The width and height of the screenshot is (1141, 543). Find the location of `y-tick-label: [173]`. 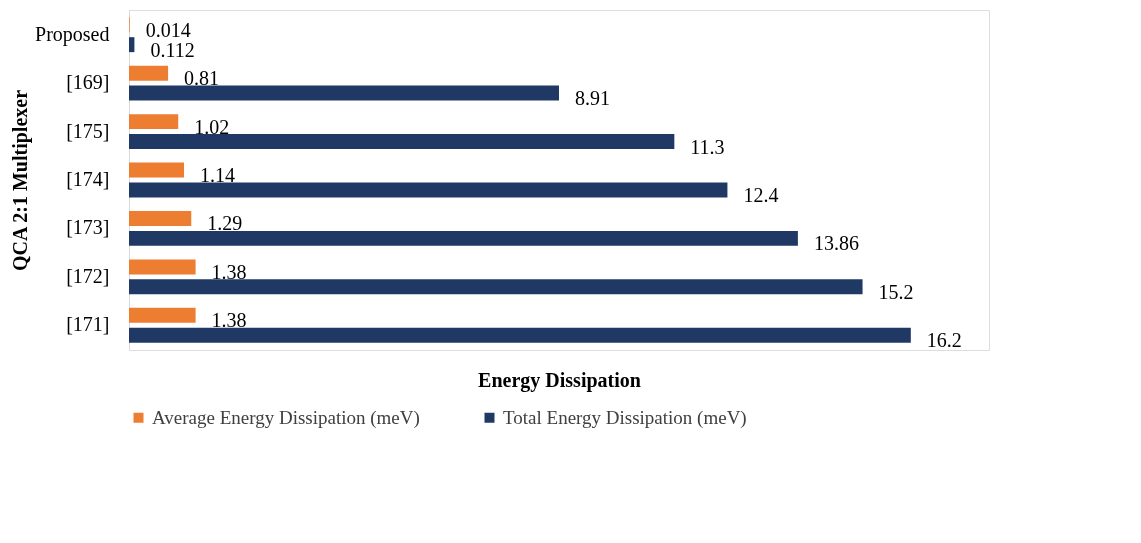

y-tick-label: [173] is located at coordinates (88, 227).